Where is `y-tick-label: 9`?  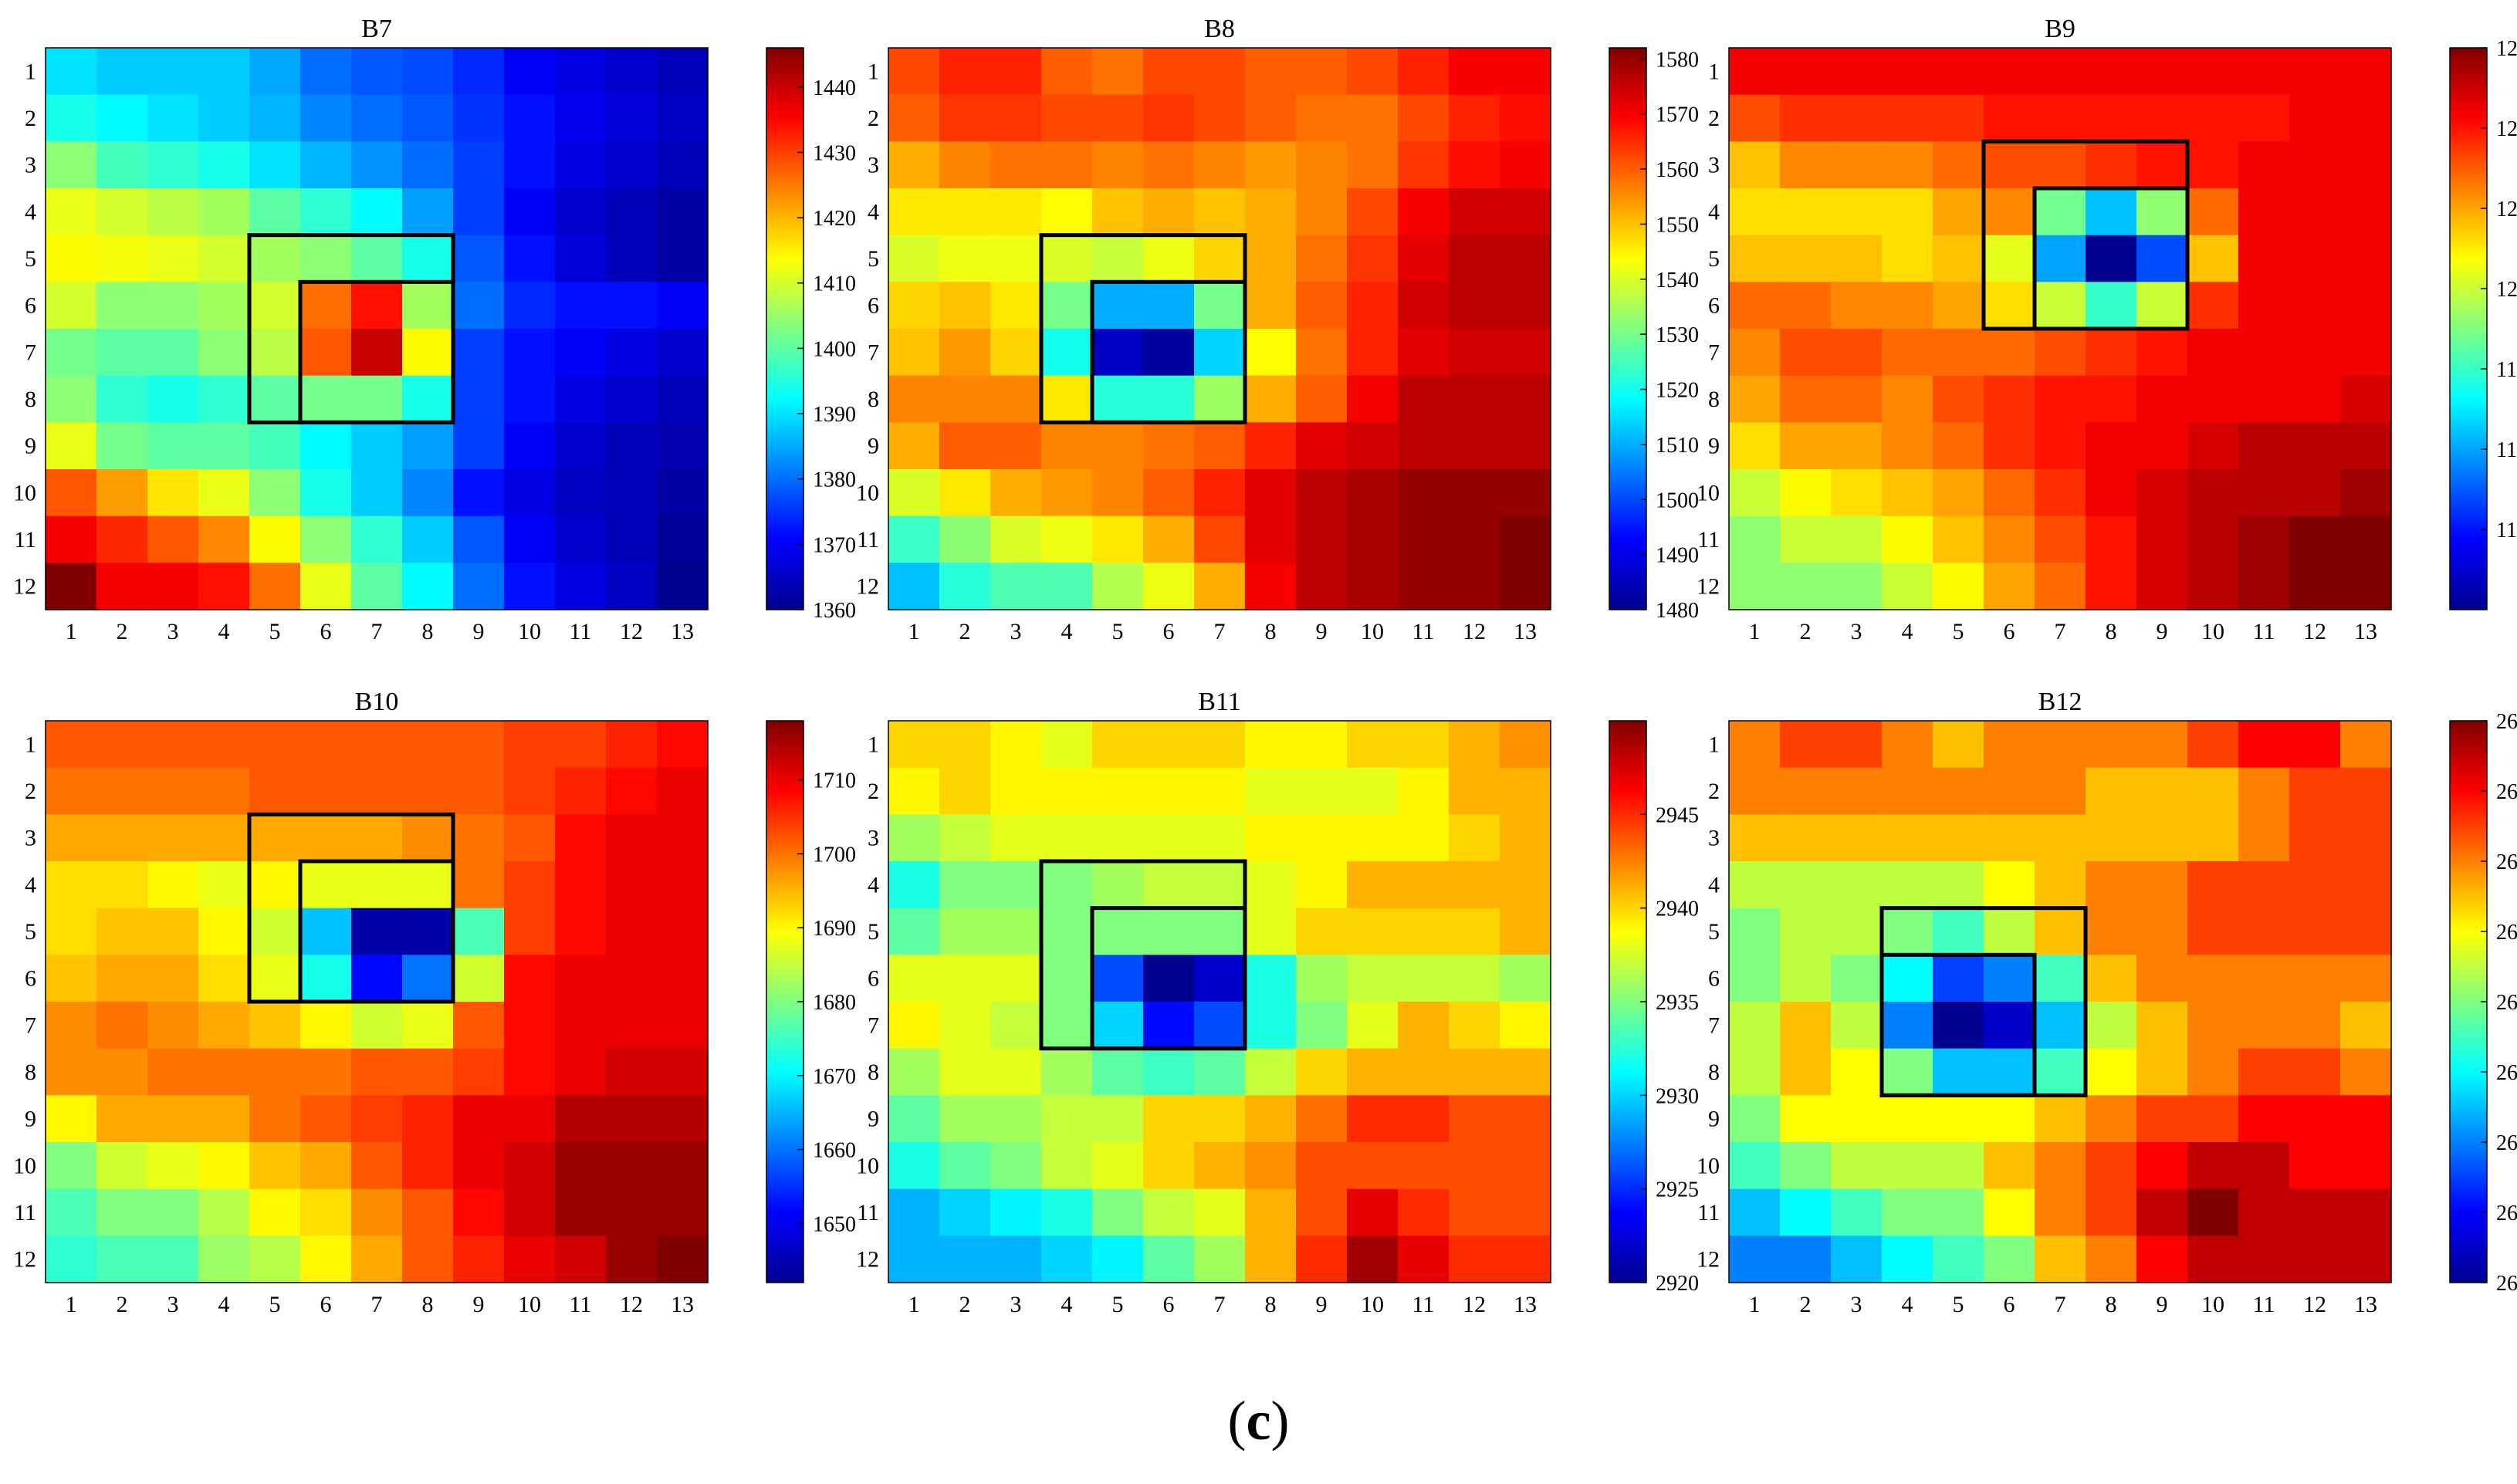
y-tick-label: 9 is located at coordinates (30, 446).